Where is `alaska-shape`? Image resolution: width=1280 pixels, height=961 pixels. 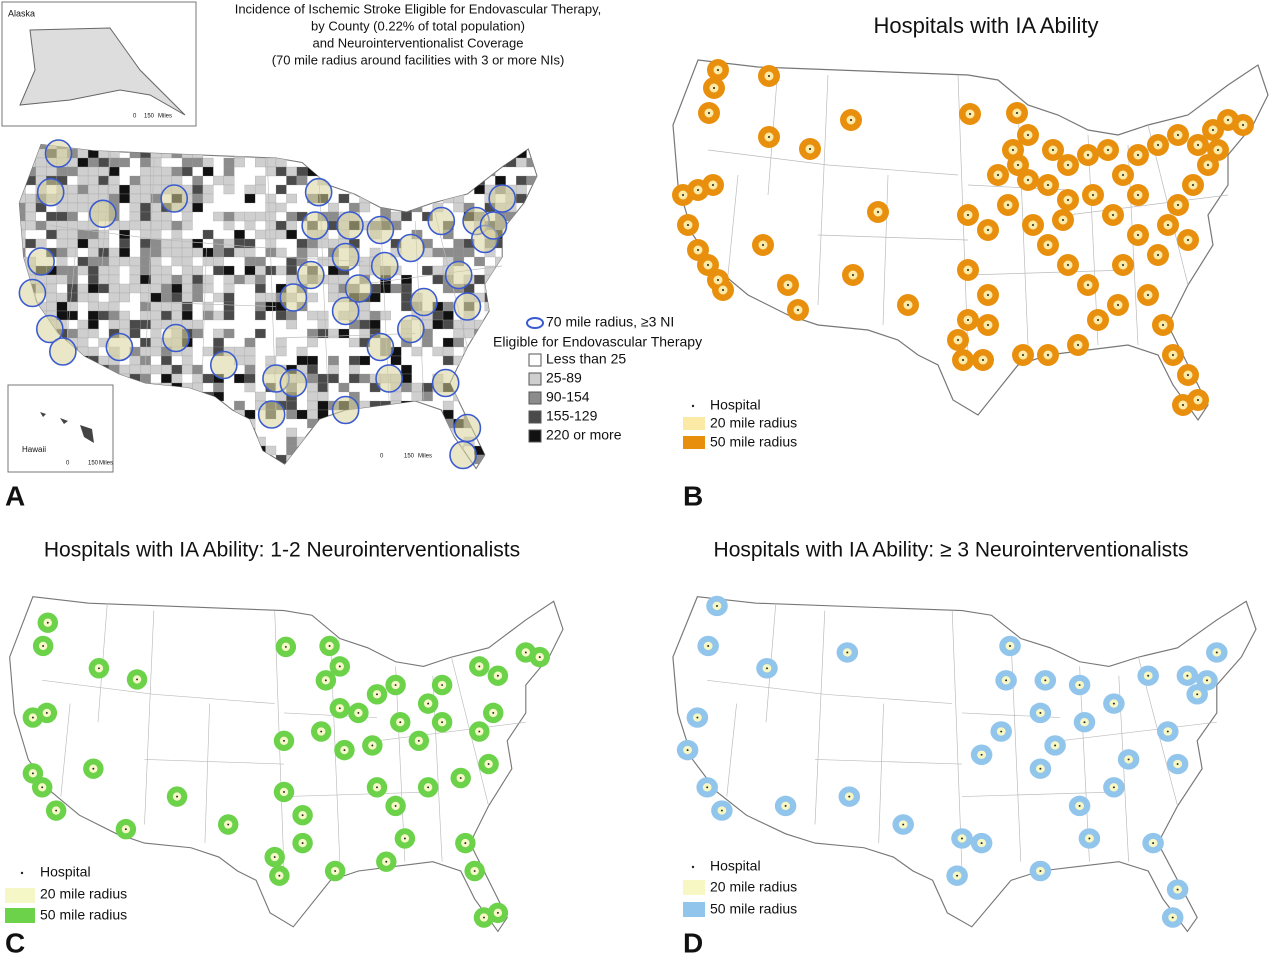 alaska-shape is located at coordinates (102, 71).